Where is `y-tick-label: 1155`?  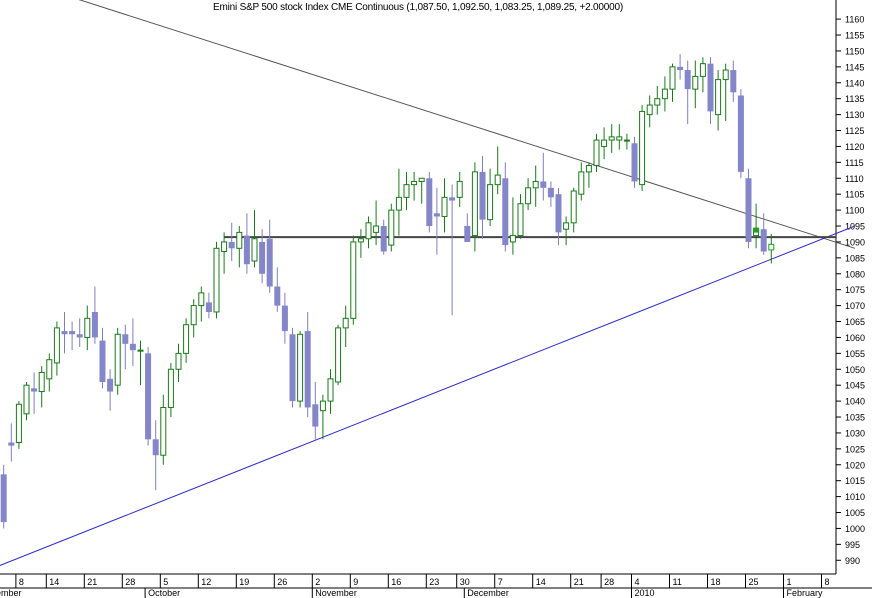
y-tick-label: 1155 is located at coordinates (854, 36).